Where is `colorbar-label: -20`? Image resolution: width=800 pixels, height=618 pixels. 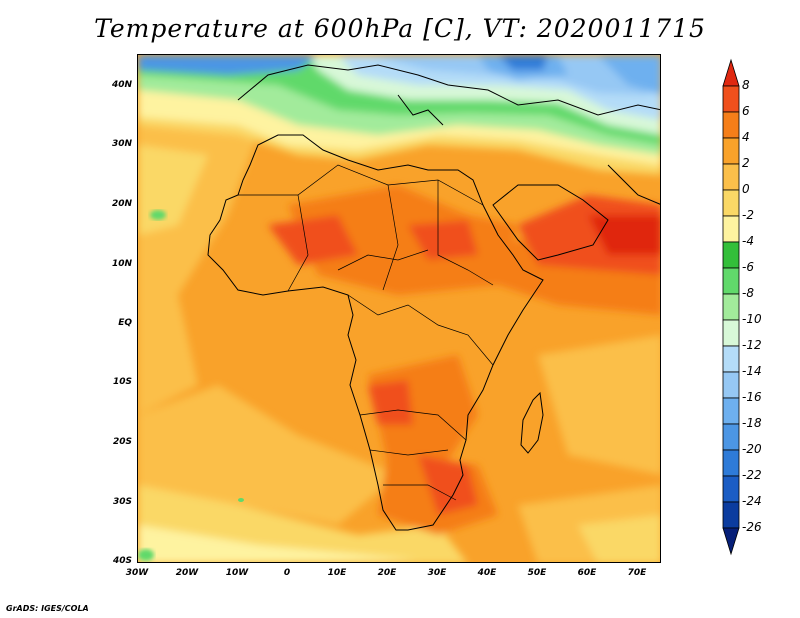
colorbar-label: -20 is located at coordinates (752, 449).